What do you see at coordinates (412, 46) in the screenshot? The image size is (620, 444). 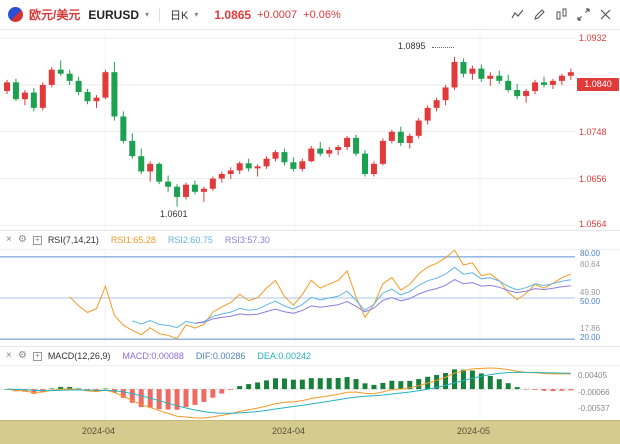 I see `high-price-annotation: 1.0895` at bounding box center [412, 46].